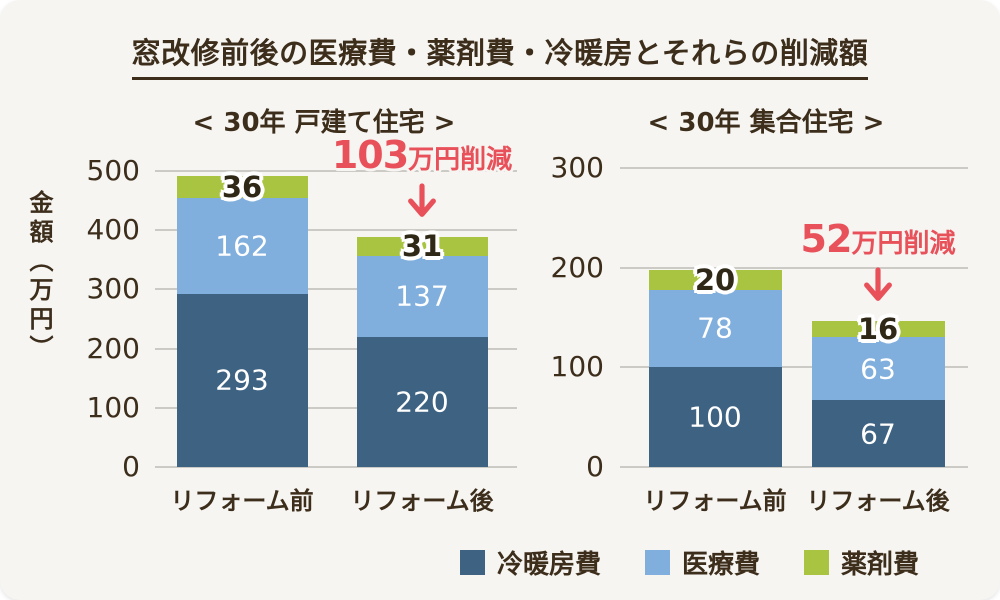 The width and height of the screenshot is (1000, 600). I want to click on segment-value-label: 16, so click(878, 329).